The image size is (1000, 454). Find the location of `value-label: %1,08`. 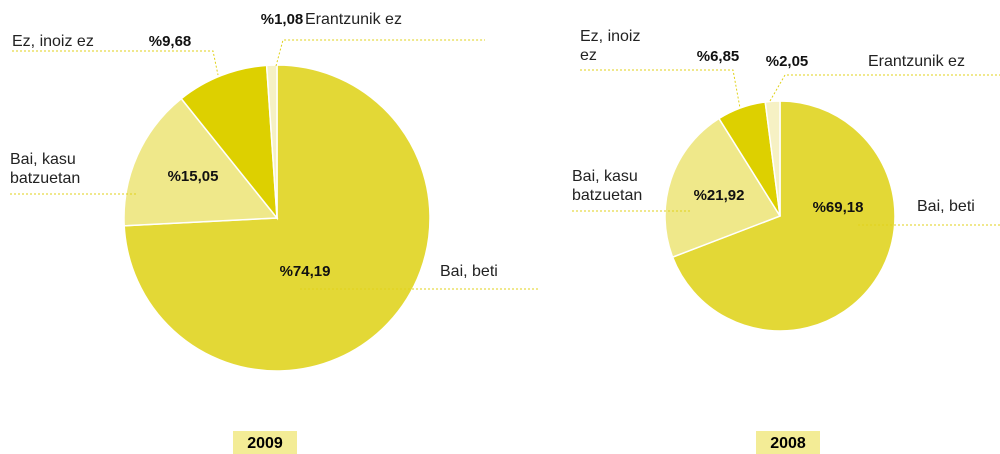

value-label: %1,08 is located at coordinates (282, 19).